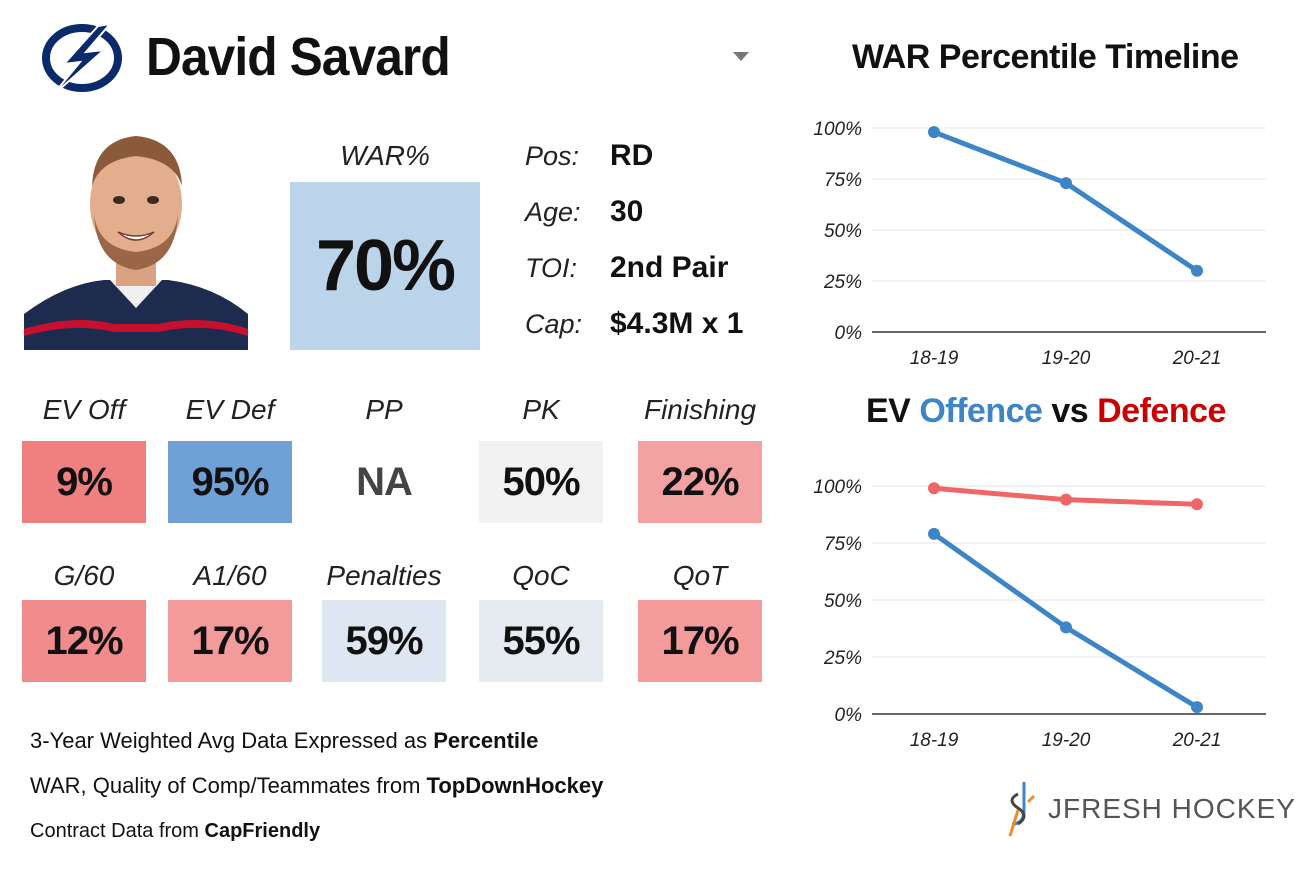  I want to click on stat-label-penalties: Penalties, so click(384, 575).